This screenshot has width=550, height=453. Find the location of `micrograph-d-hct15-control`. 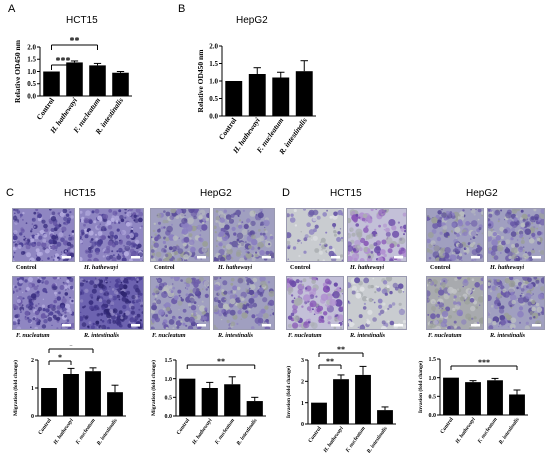

micrograph-d-hct15-control is located at coordinates (315, 235).